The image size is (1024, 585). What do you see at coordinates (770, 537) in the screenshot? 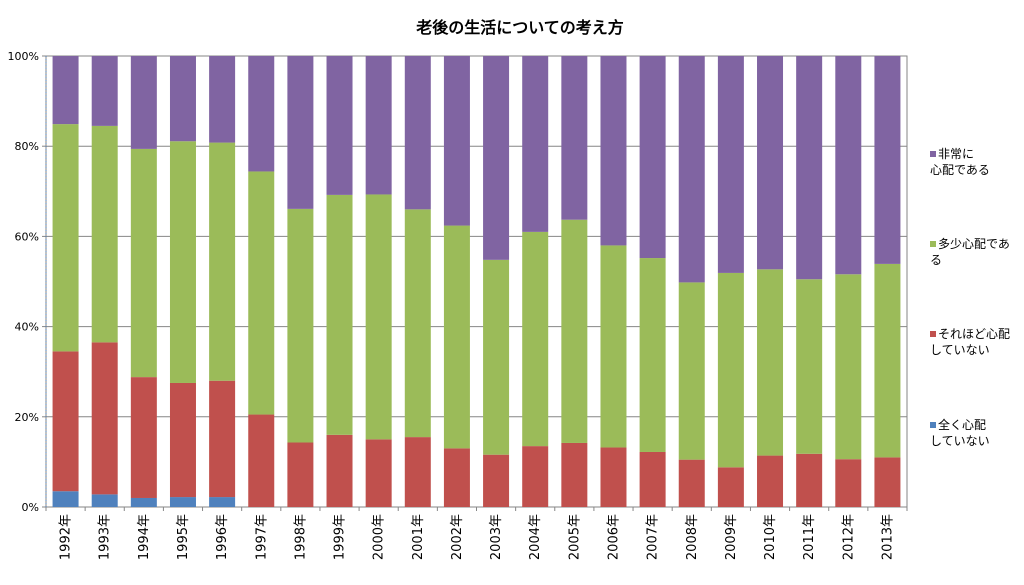
I see `x-tick-label: 2010年` at bounding box center [770, 537].